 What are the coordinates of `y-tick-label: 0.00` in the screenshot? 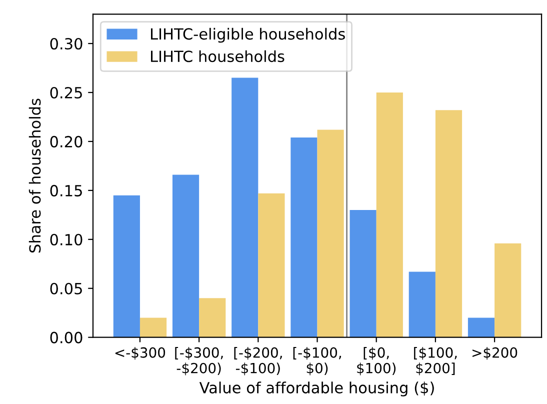 It's located at (66, 338).